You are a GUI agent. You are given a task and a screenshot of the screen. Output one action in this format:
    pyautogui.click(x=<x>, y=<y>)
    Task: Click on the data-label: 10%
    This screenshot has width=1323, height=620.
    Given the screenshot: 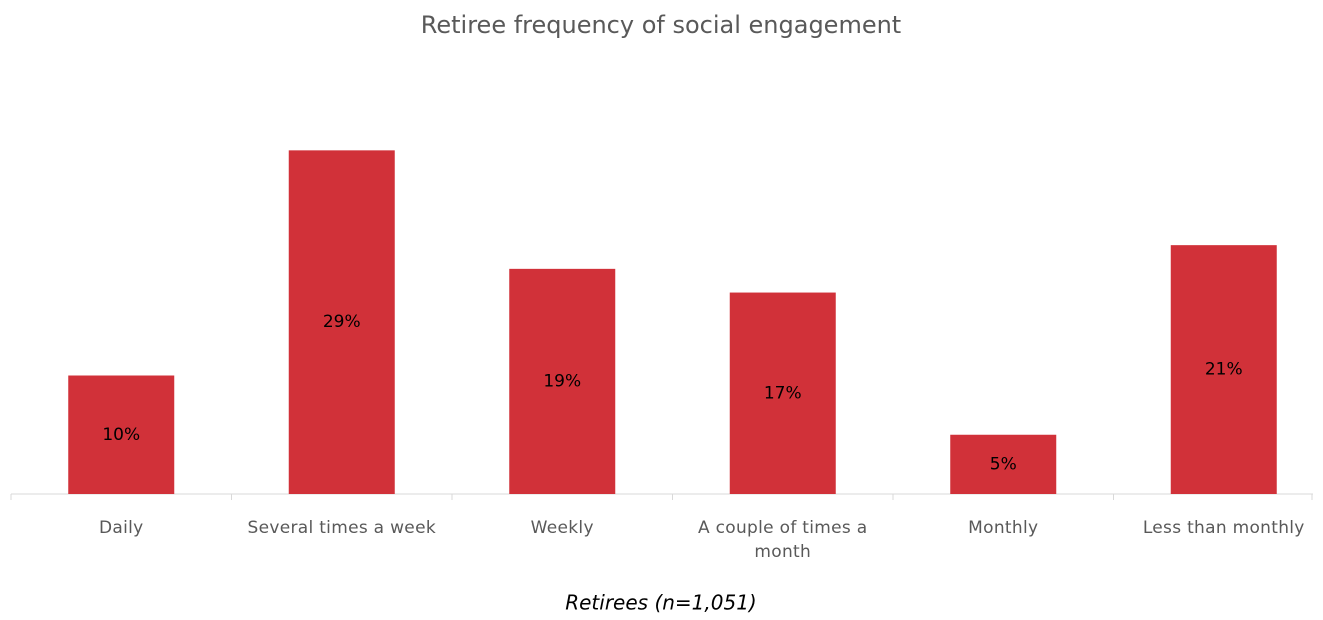 What is the action you would take?
    pyautogui.click(x=121, y=435)
    